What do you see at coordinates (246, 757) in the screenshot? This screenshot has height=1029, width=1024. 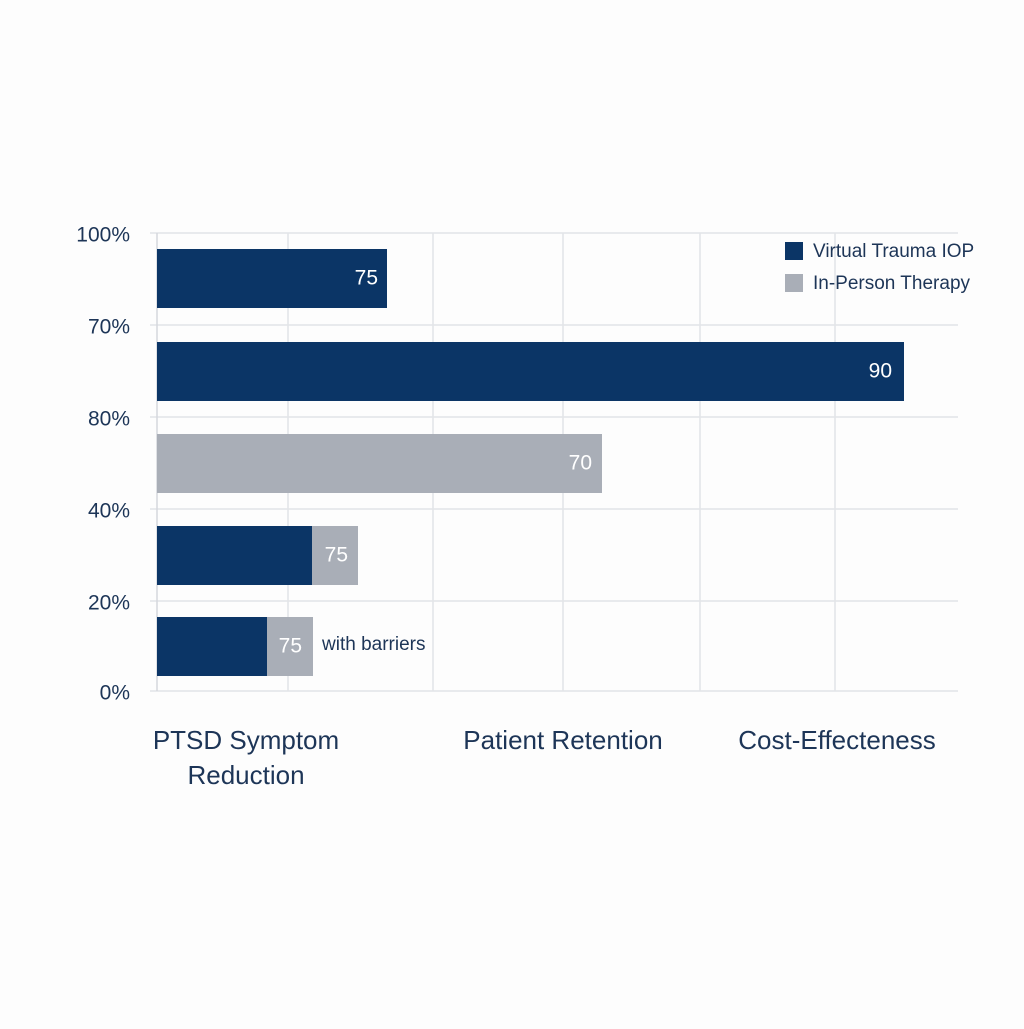 I see `x-category: PTSD Symptom Reduction` at bounding box center [246, 757].